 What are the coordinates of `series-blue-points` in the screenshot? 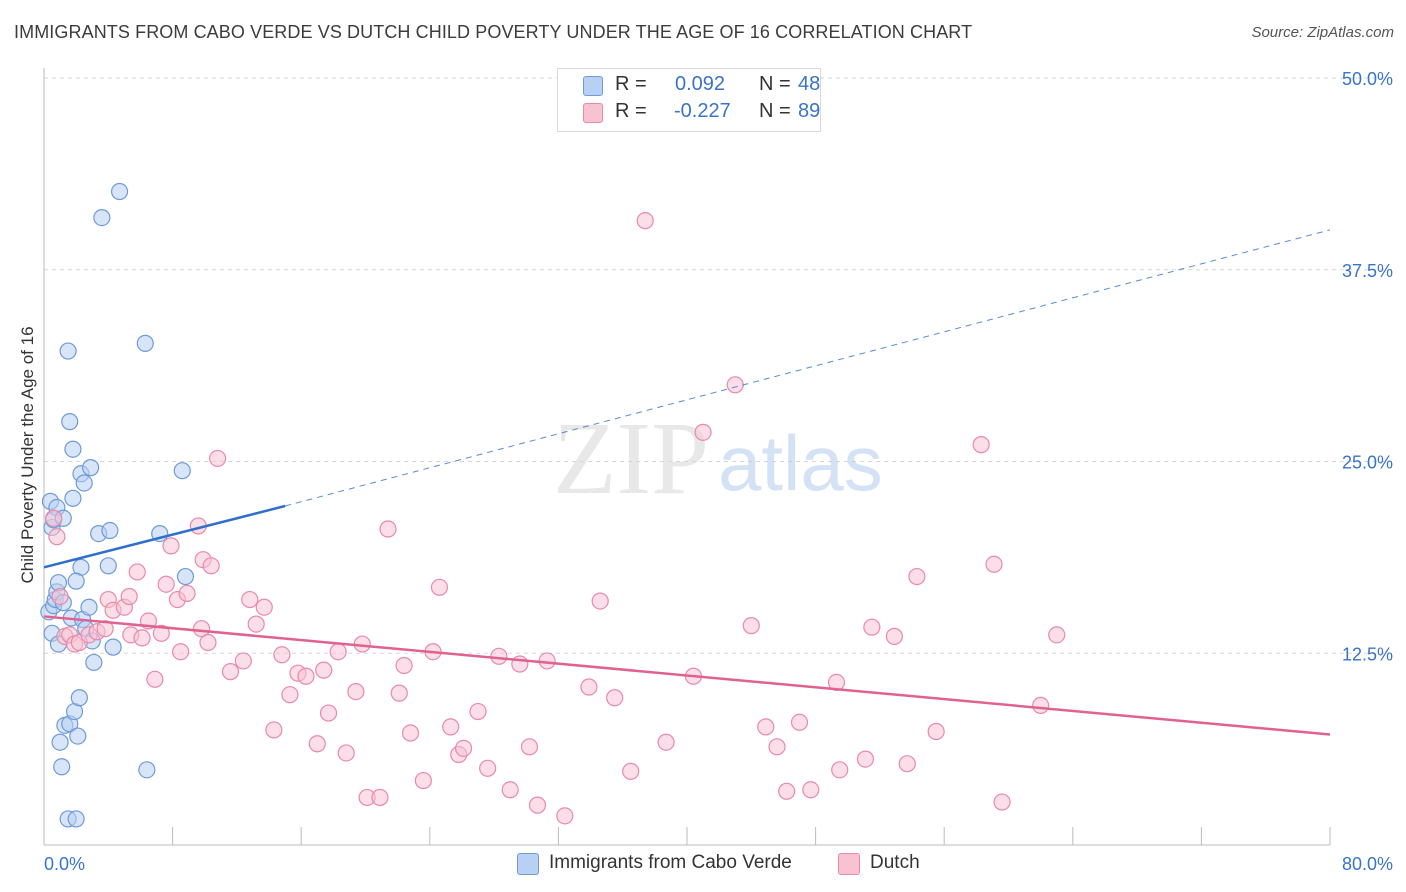 It's located at (117, 505).